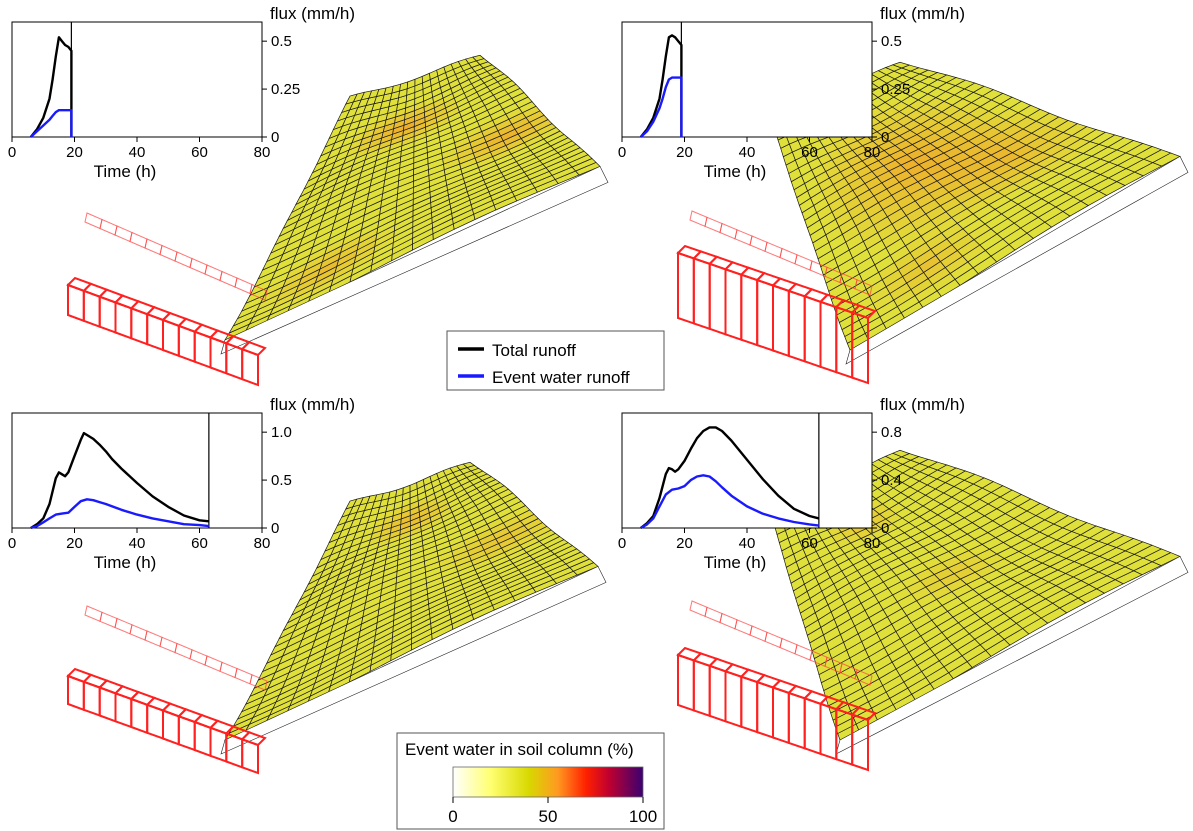 This screenshot has height=831, width=1193. I want to click on legend-label-total: Total runoff, so click(534, 350).